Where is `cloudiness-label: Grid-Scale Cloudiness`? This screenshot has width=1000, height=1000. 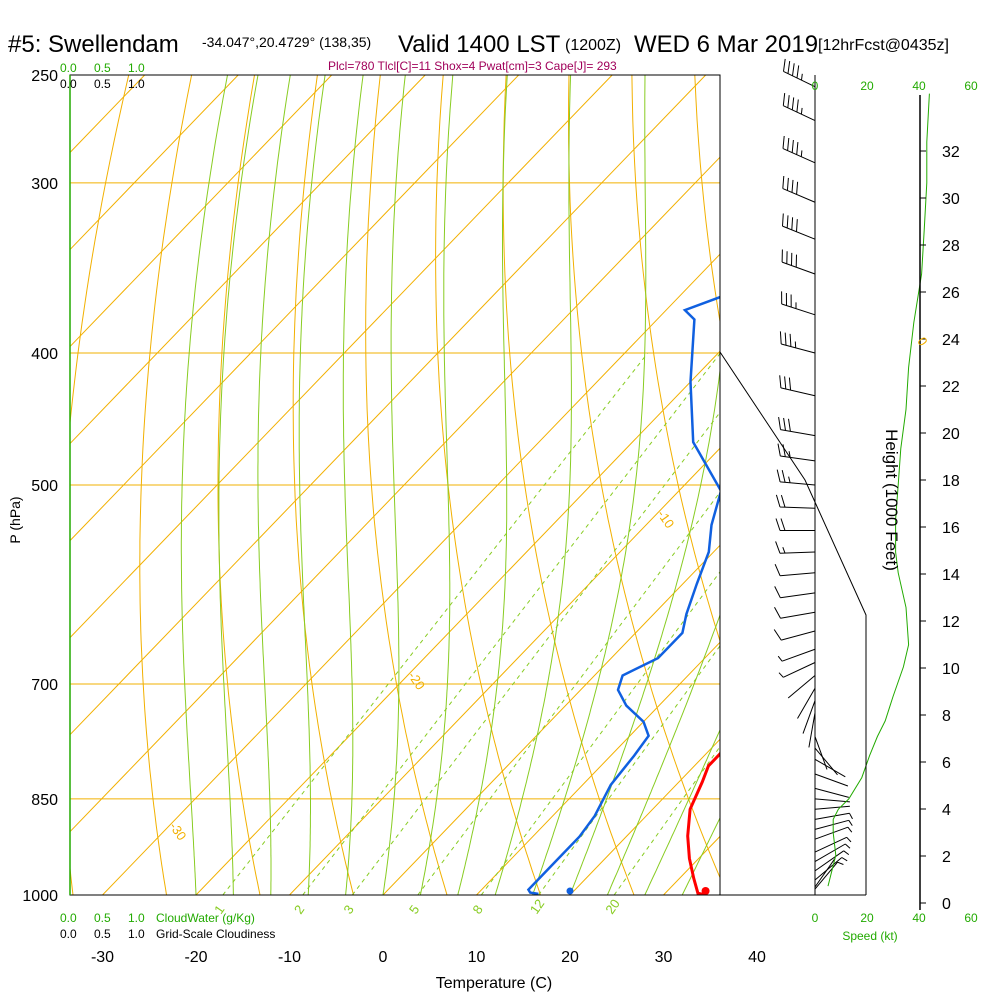
cloudiness-label: Grid-Scale Cloudiness is located at coordinates (215, 934).